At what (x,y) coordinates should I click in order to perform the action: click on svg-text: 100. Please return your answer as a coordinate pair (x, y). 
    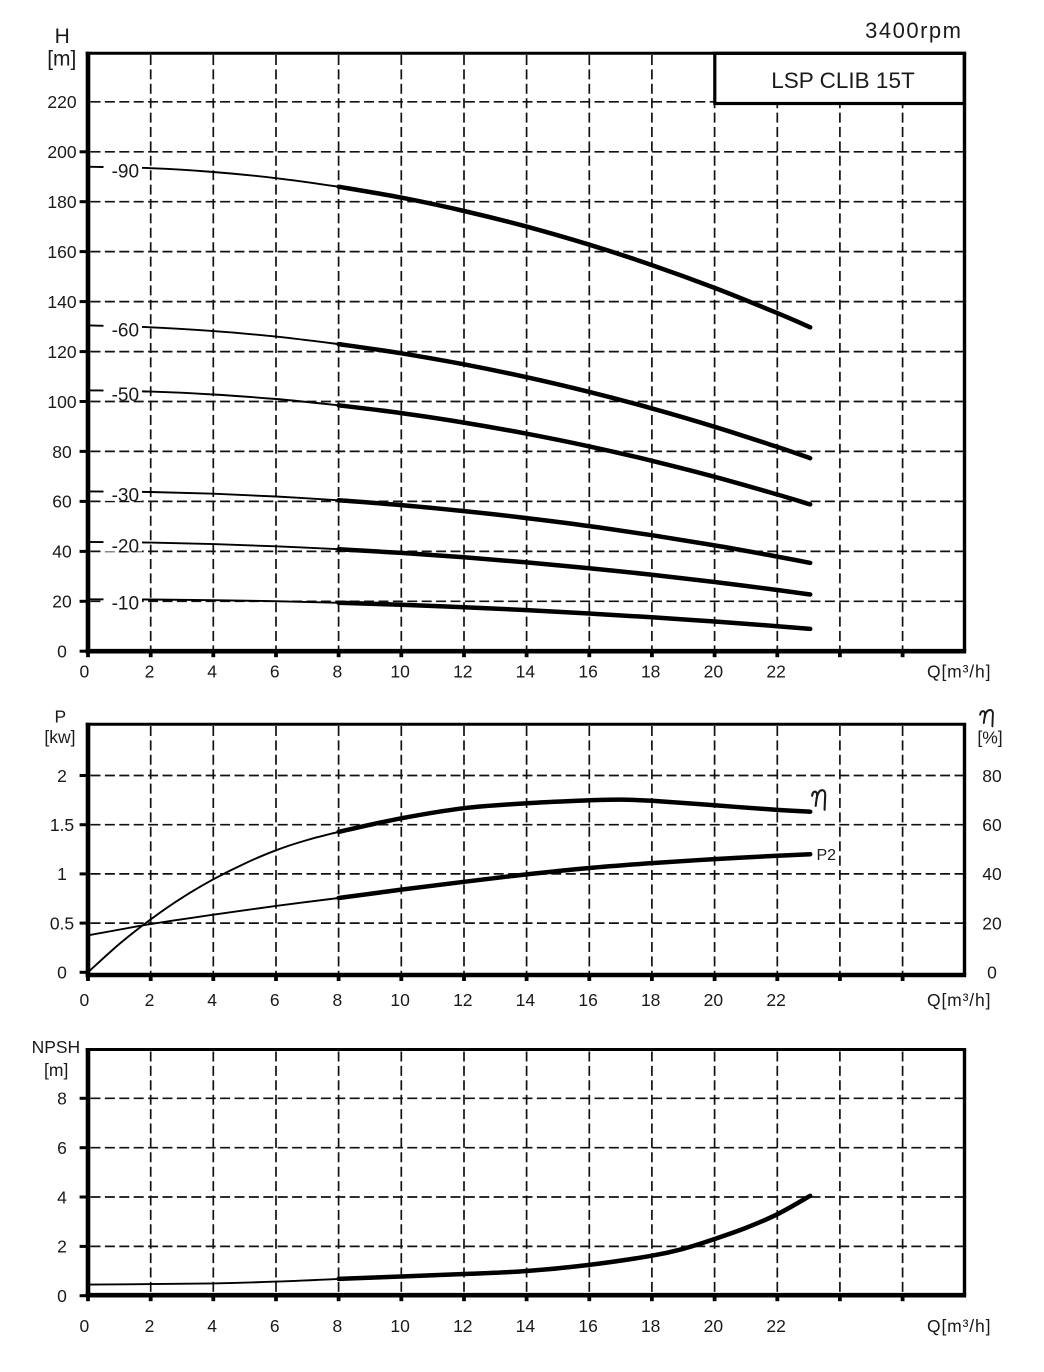
    Looking at the image, I should click on (61, 402).